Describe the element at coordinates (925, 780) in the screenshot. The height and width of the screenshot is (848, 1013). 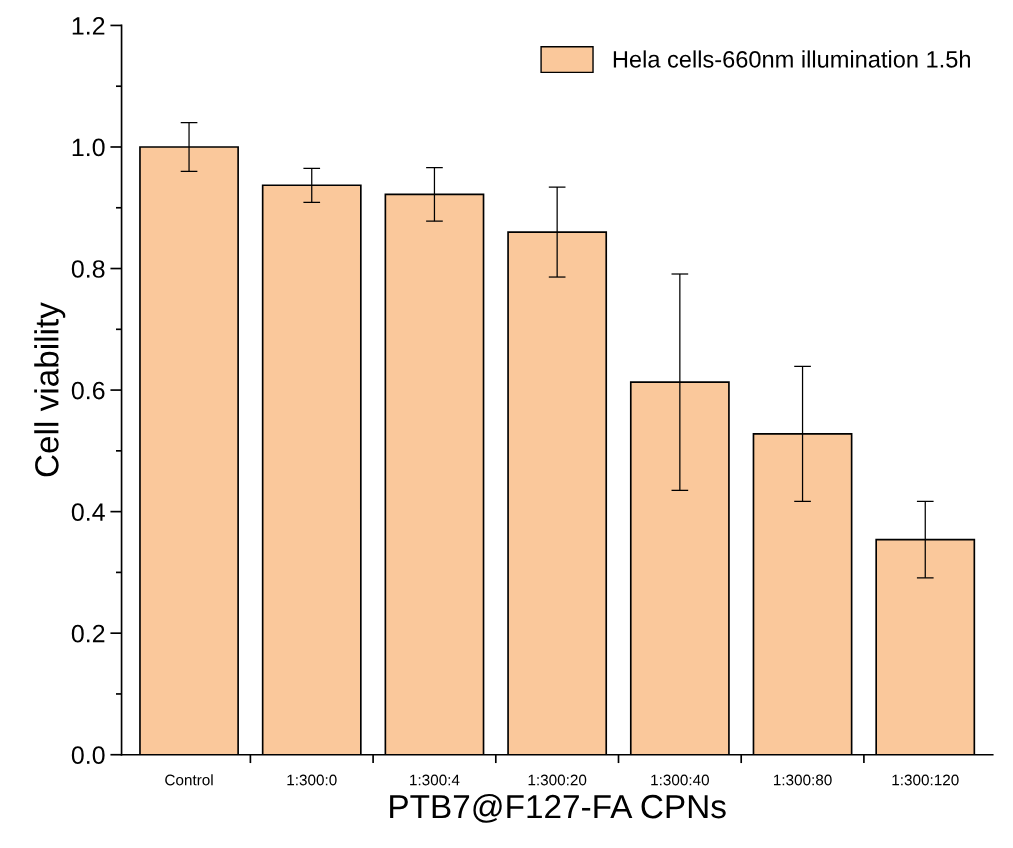
I see `x-tick-label: 1:300:120` at that location.